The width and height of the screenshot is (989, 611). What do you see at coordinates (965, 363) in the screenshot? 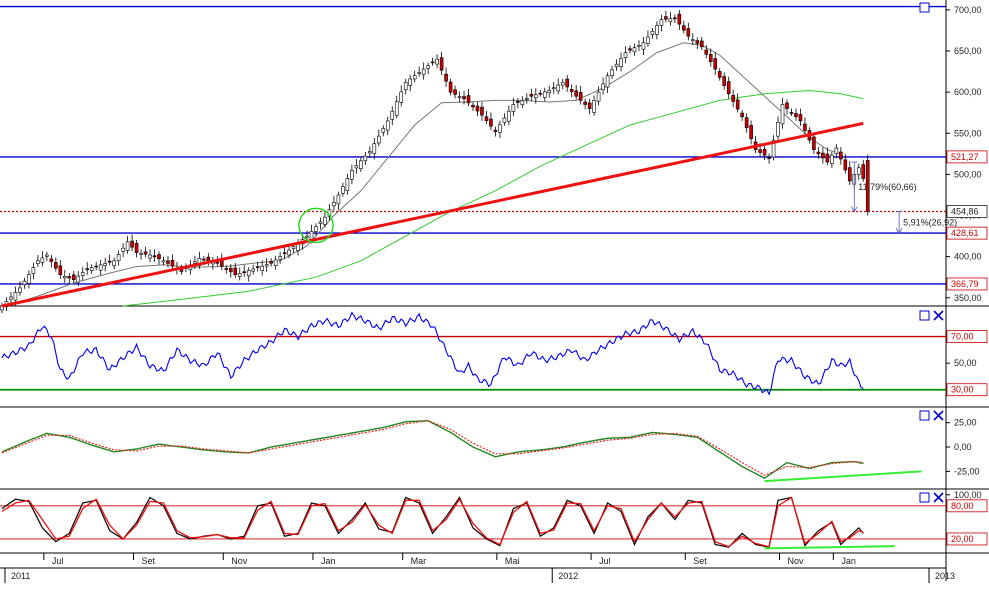
I see `y-tick-label: 50,00` at bounding box center [965, 363].